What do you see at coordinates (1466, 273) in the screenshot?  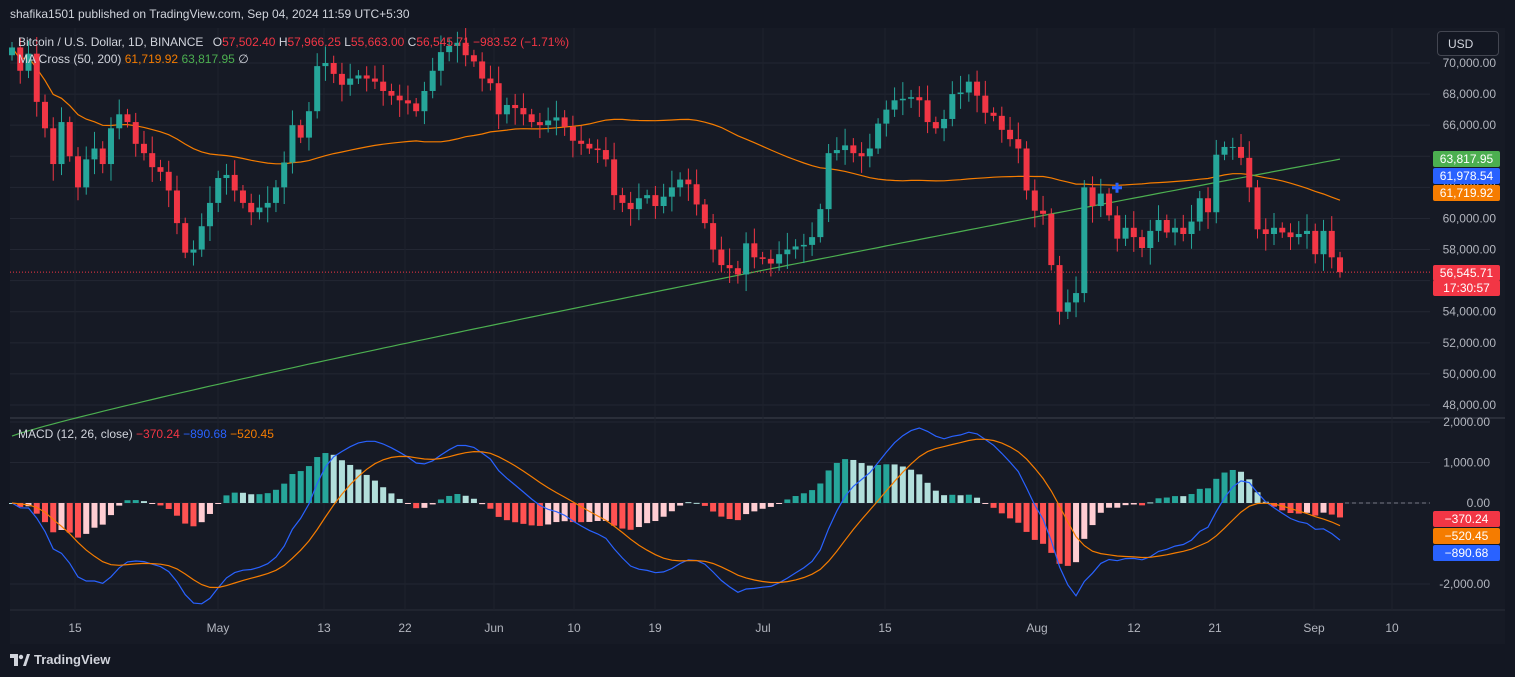 I see `price-badge: 56,545.71` at bounding box center [1466, 273].